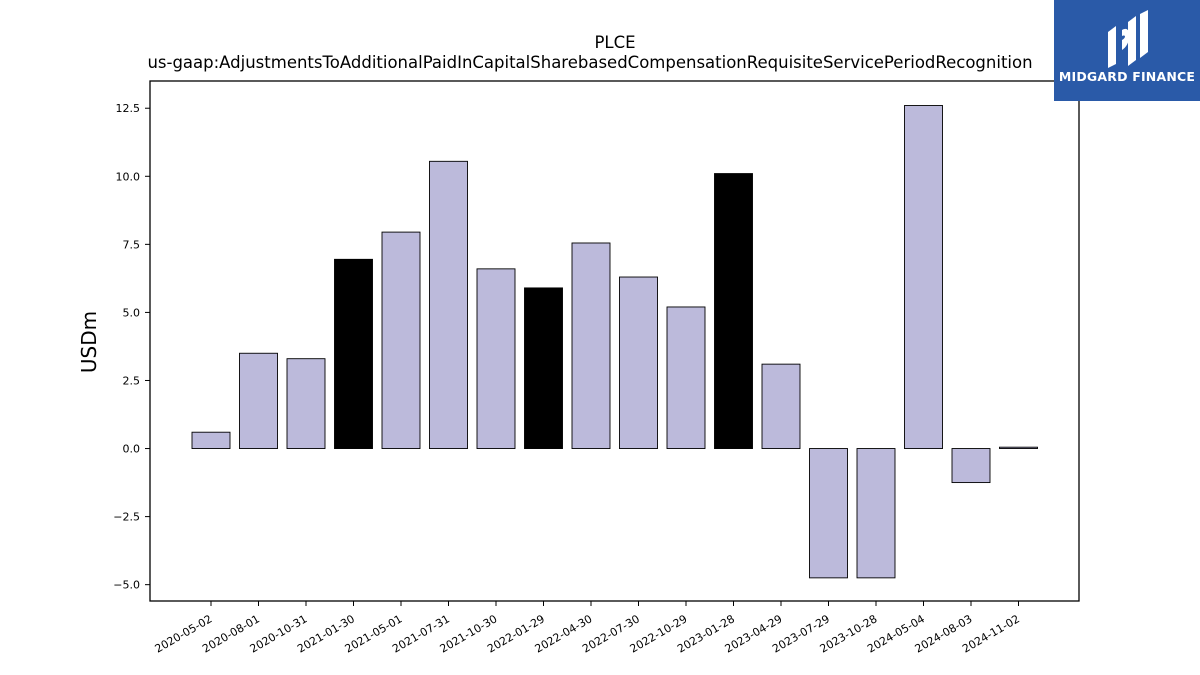  I want to click on y-tick-label: −2.5, so click(126, 517).